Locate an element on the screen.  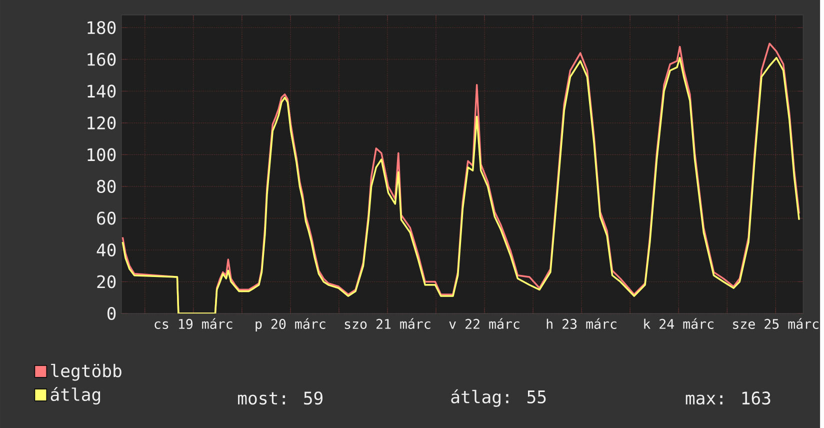
y-tick-label: 0 is located at coordinates (111, 313).